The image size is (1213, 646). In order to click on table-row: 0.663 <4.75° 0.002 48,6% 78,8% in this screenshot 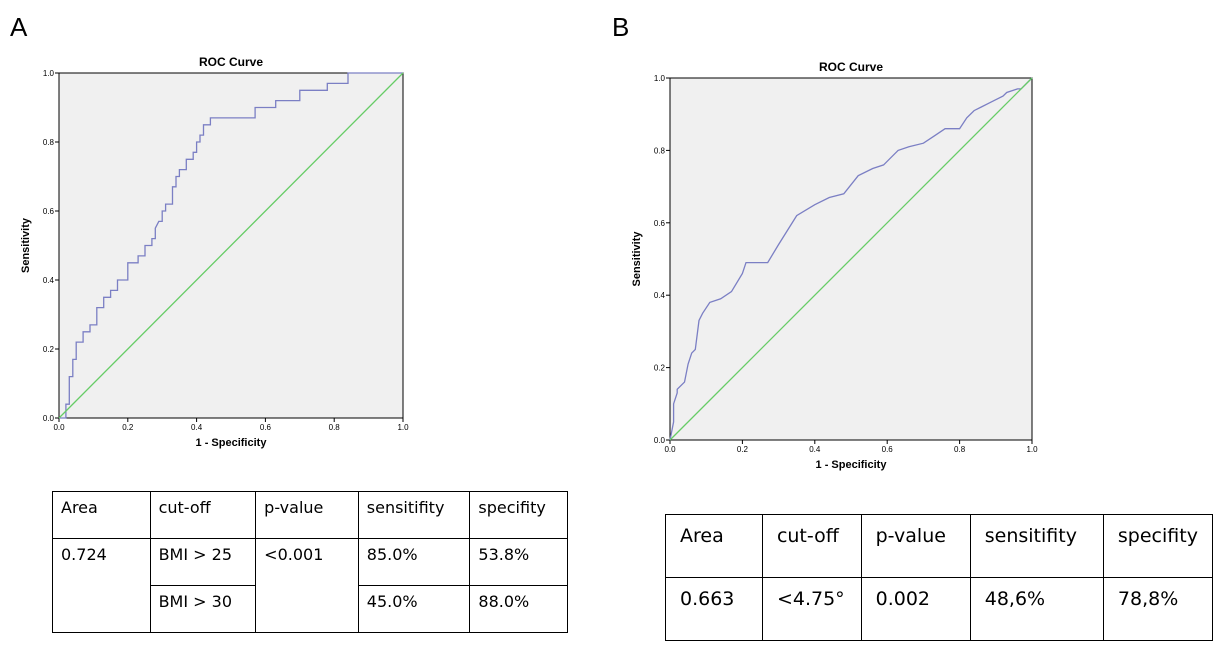, I will do `click(939, 609)`.